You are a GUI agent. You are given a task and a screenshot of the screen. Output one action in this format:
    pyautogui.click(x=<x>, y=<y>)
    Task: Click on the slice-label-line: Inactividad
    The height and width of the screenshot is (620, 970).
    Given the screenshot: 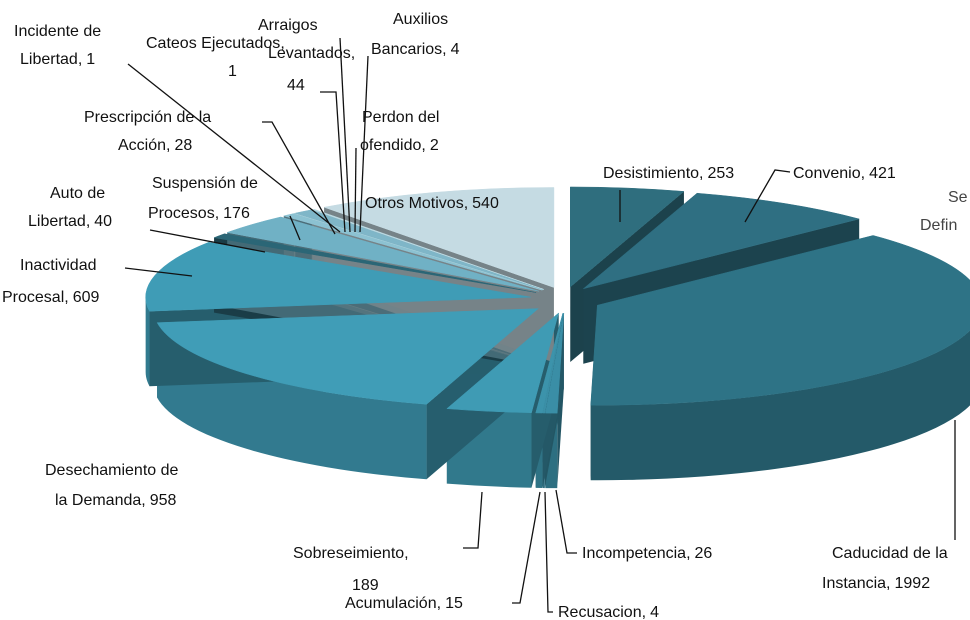 What is the action you would take?
    pyautogui.click(x=58, y=265)
    